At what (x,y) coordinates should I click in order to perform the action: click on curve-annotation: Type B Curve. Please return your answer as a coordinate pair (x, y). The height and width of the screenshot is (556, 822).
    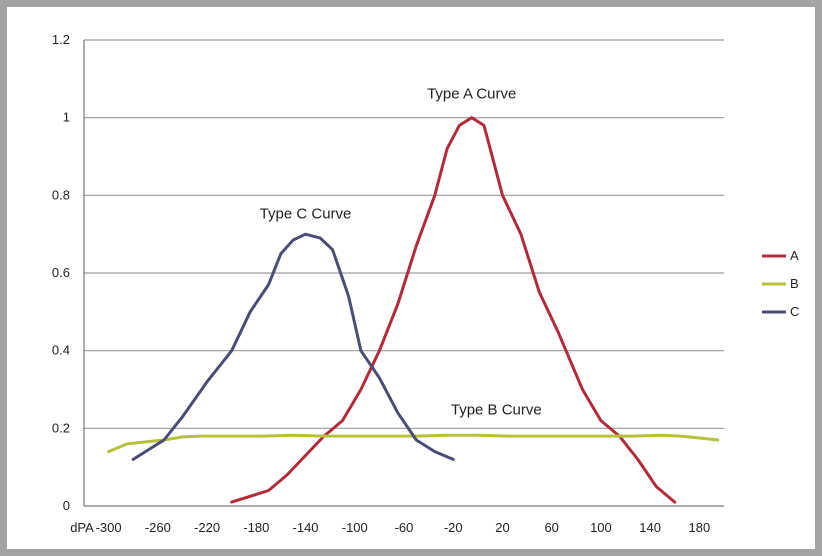
    Looking at the image, I should click on (496, 410).